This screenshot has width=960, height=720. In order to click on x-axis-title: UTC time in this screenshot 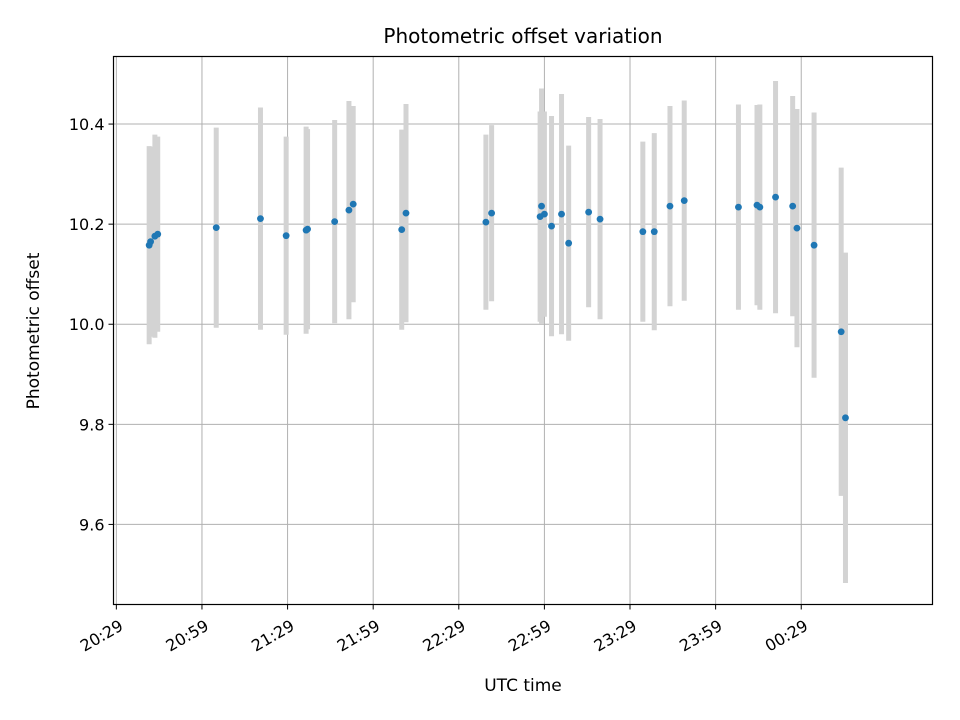, I will do `click(523, 686)`.